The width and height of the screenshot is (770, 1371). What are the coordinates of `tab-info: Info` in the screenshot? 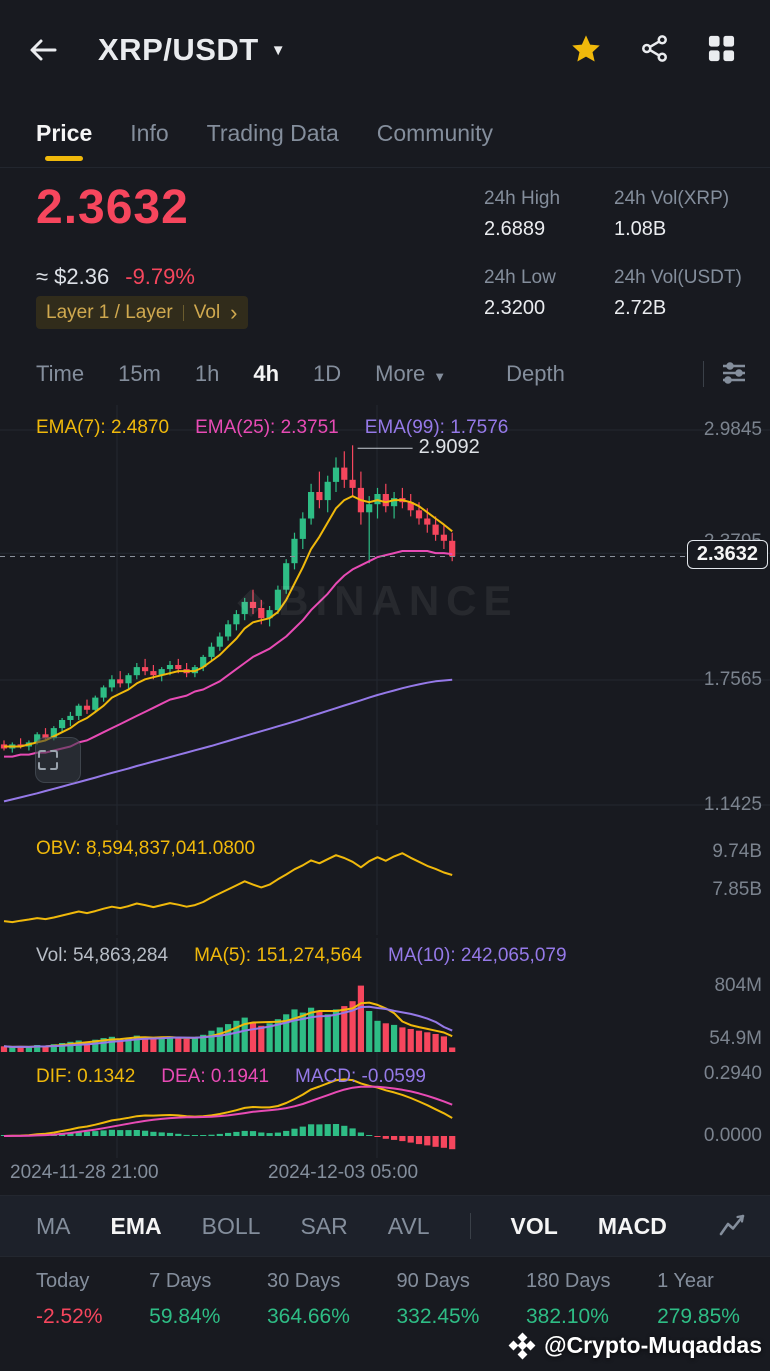 It's located at (149, 133).